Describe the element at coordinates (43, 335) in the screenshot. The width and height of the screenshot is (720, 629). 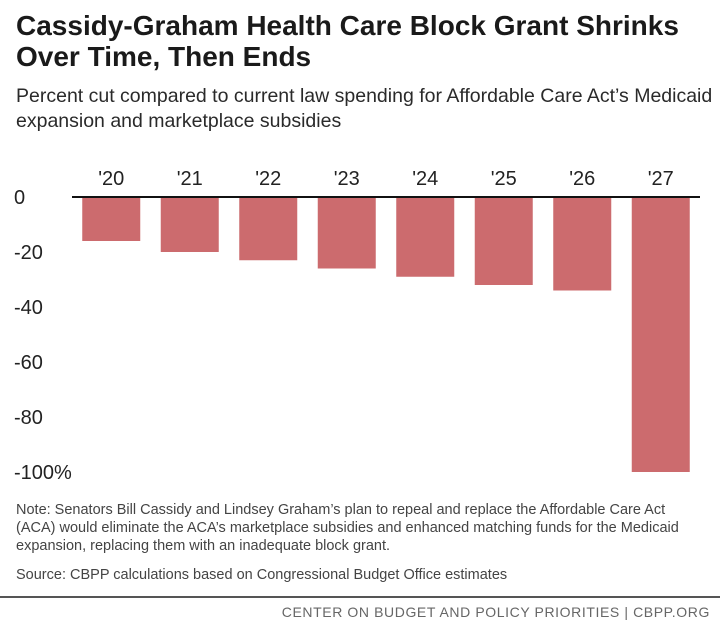
I see `y-axis-ticks: 0 -20 -40 -60 -80 -100%` at that location.